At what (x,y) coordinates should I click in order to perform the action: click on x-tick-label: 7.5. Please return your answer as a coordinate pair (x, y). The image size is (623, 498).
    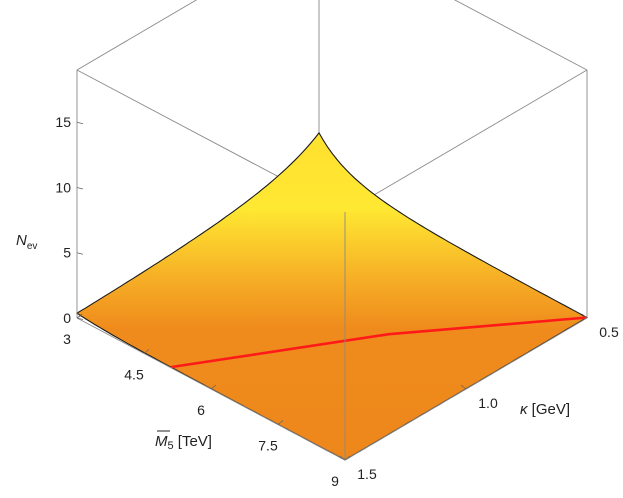
    Looking at the image, I should click on (268, 446).